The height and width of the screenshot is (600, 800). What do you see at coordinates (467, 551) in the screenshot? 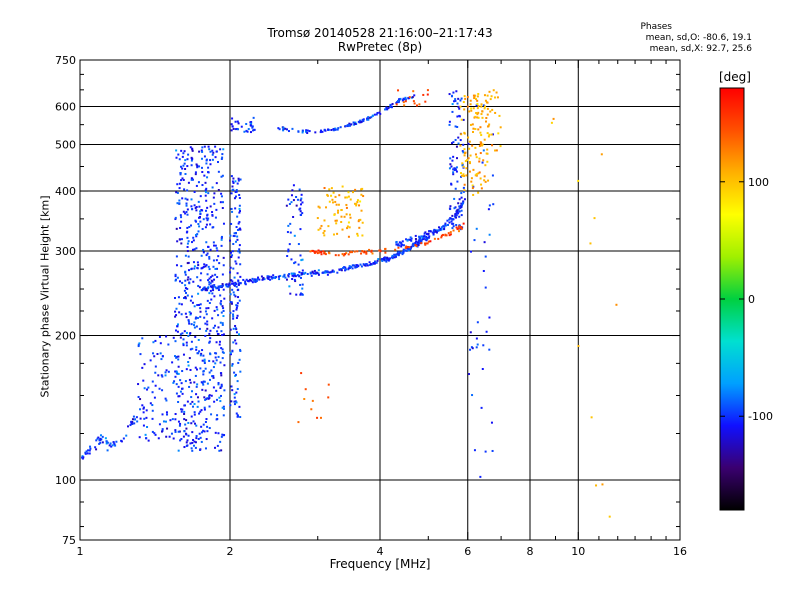
I see `x-tick-label: 6` at bounding box center [467, 551].